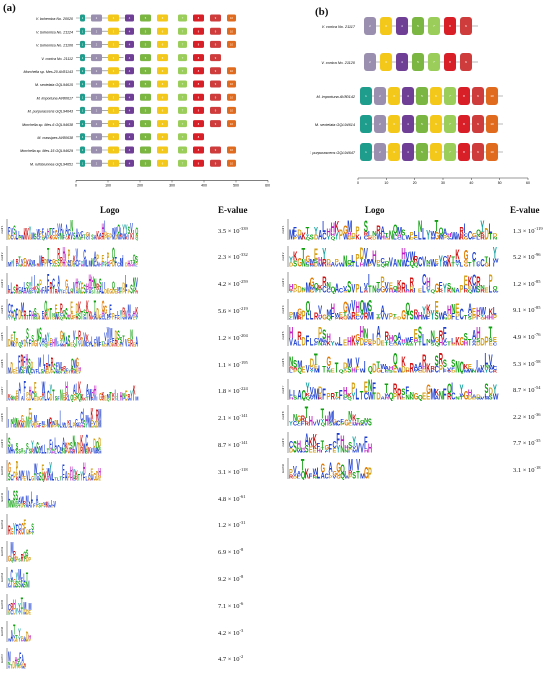  I want to click on e-value: 3.1 × 10-118, so click(233, 471).